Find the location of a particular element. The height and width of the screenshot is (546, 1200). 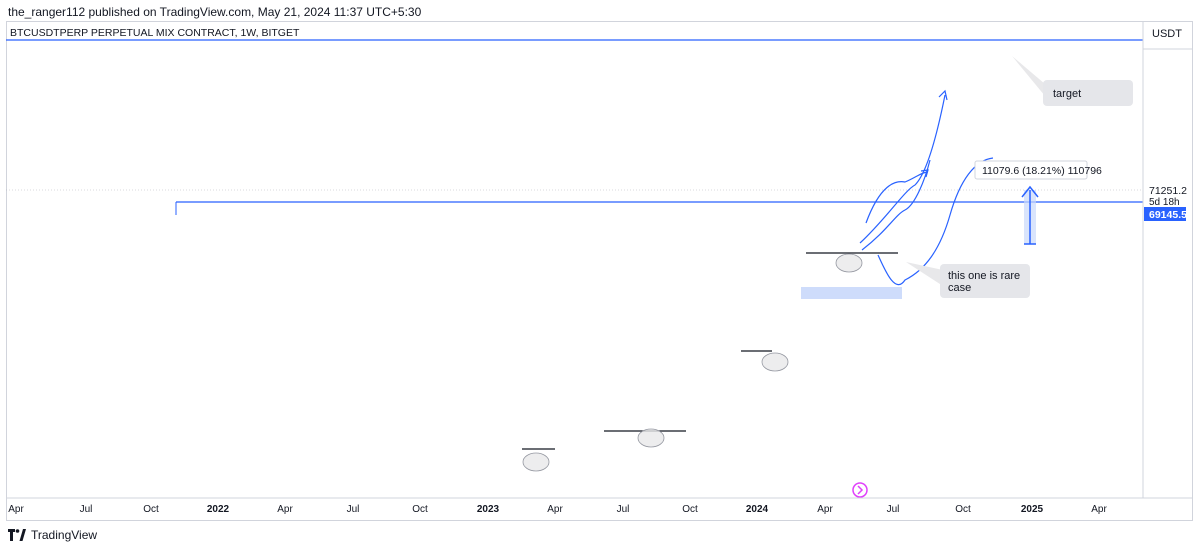

level-price-label: 69145.5 is located at coordinates (1168, 215).